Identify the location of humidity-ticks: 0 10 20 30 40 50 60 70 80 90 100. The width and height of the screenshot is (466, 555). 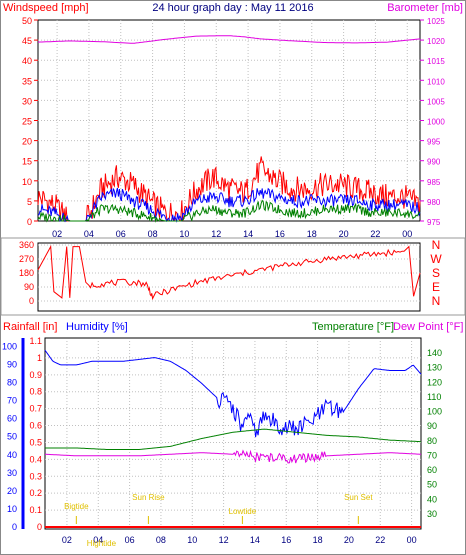
(9, 436).